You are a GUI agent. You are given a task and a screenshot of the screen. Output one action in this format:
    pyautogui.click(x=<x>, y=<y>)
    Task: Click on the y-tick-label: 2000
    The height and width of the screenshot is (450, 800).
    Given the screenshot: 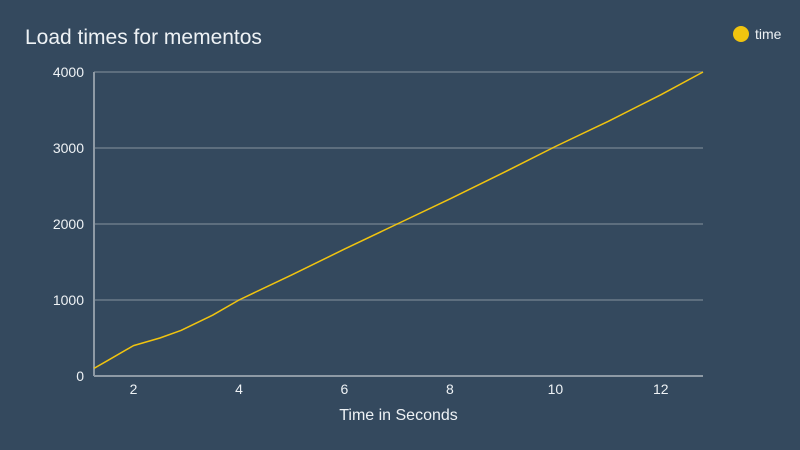 What is the action you would take?
    pyautogui.click(x=68, y=224)
    